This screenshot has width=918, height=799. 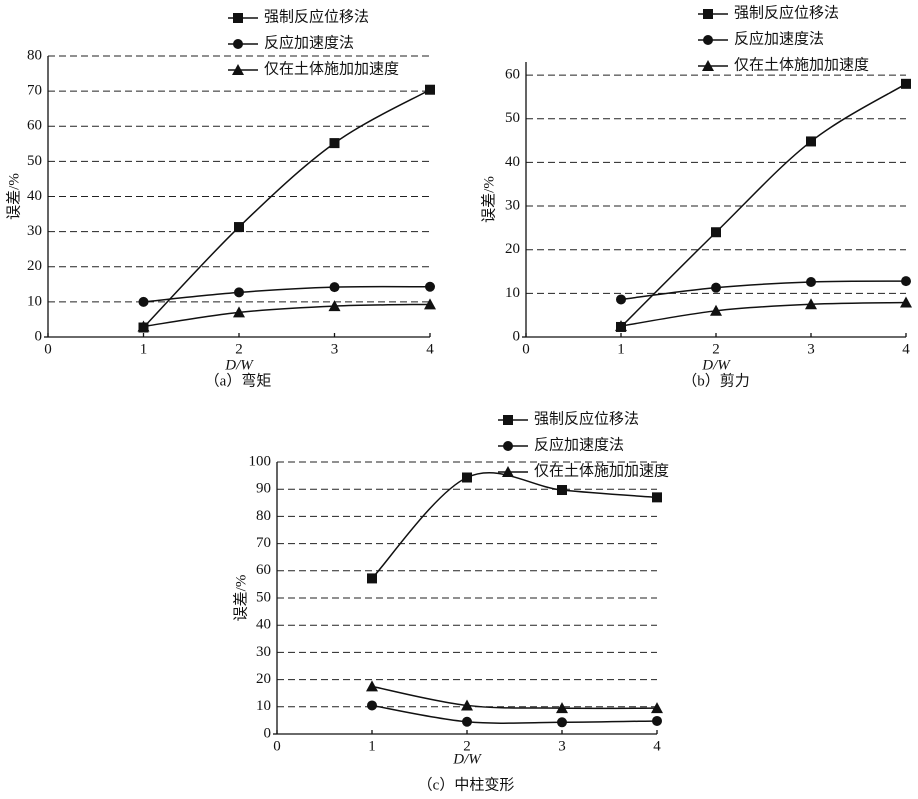 What do you see at coordinates (263, 489) in the screenshot?
I see `y-tick-label: 90` at bounding box center [263, 489].